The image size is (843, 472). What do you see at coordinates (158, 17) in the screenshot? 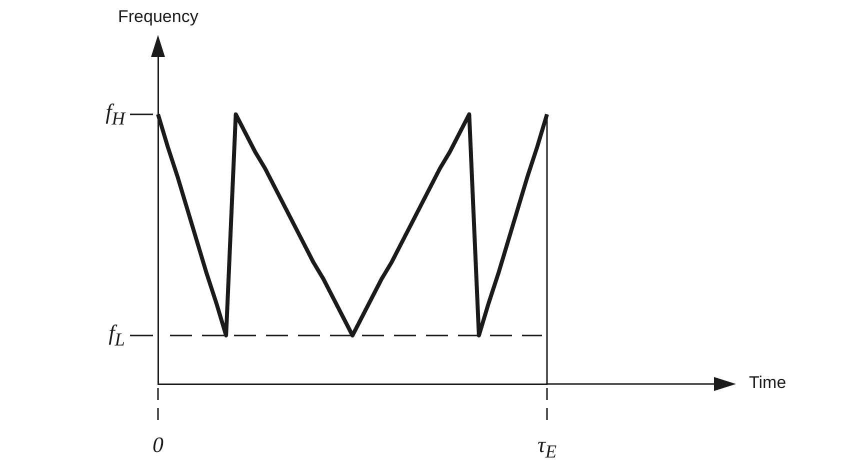
I see `text: Frequency` at bounding box center [158, 17].